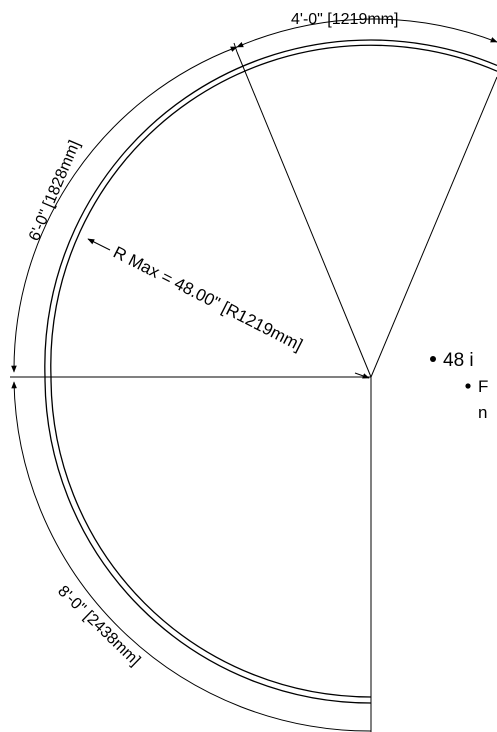  I want to click on note-bullet-2-continued: n, so click(482, 412).